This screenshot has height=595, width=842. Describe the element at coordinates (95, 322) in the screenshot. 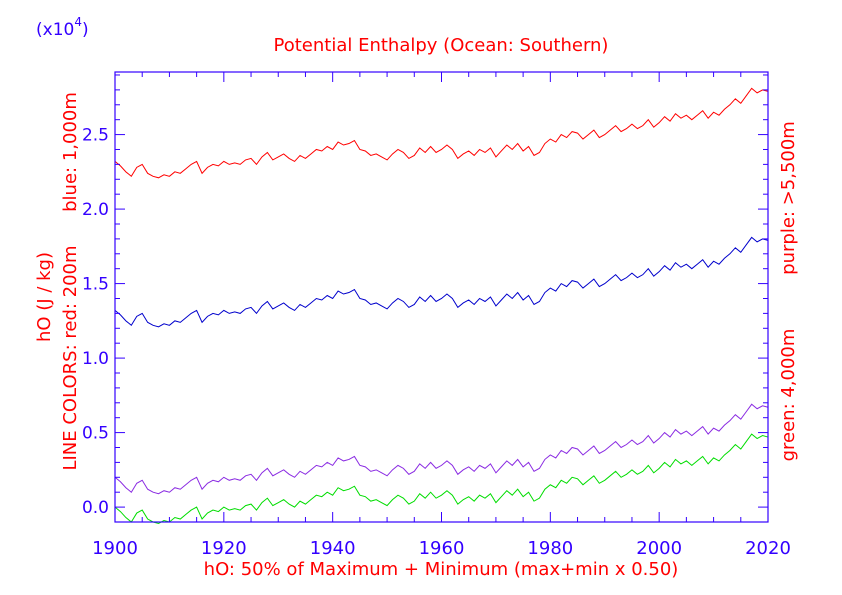

I see `y-tick-labels: 0.0 0.5 1.0 1.5 2.0 2.5` at that location.